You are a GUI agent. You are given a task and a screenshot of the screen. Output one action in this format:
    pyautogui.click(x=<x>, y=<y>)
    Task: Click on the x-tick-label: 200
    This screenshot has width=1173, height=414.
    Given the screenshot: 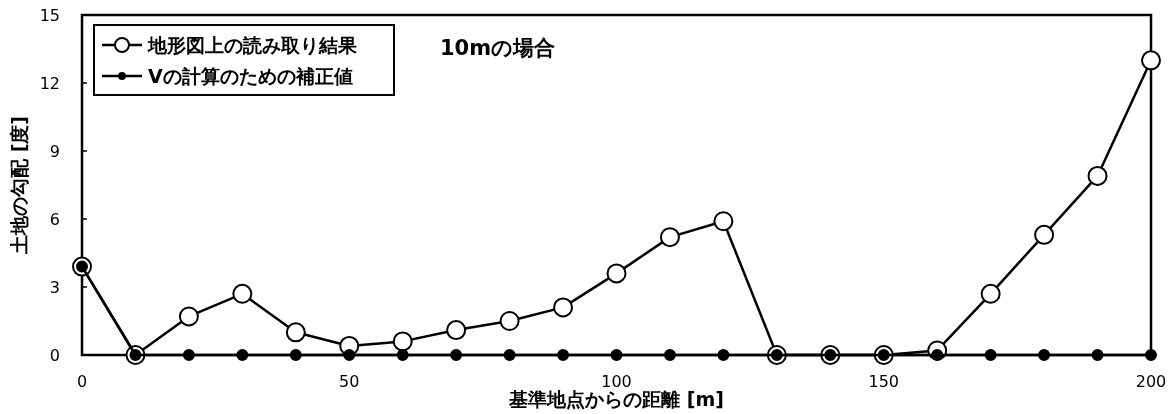 What is the action you would take?
    pyautogui.click(x=1151, y=381)
    